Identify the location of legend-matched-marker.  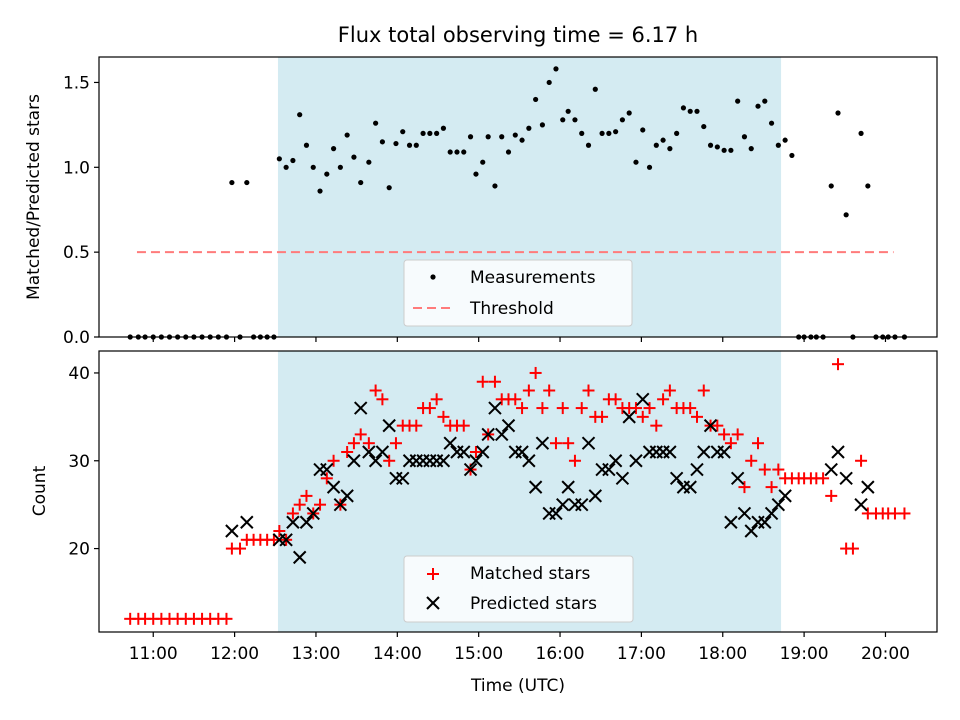
(433, 574).